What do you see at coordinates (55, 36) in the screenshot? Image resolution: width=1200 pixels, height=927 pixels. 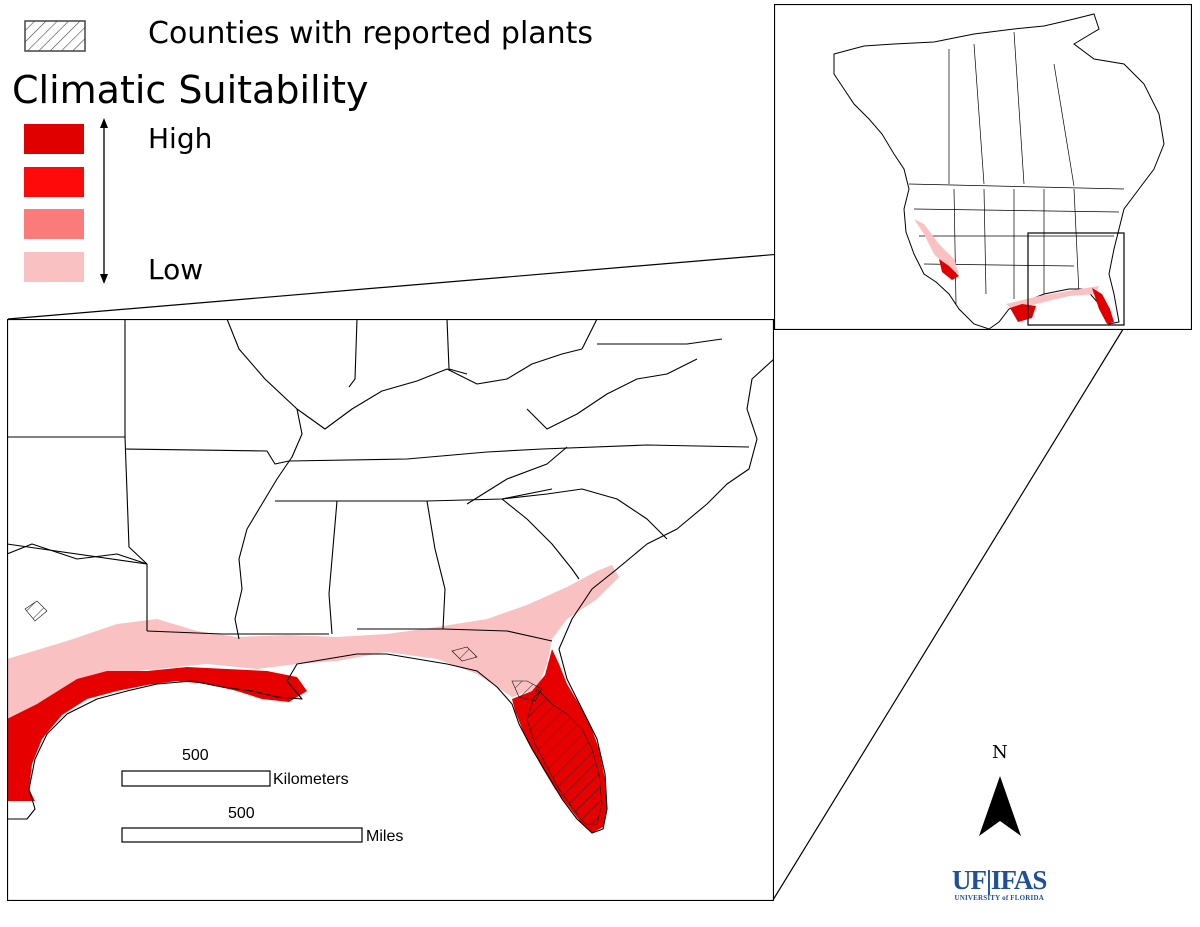 I see `hatch-swatch-icon` at bounding box center [55, 36].